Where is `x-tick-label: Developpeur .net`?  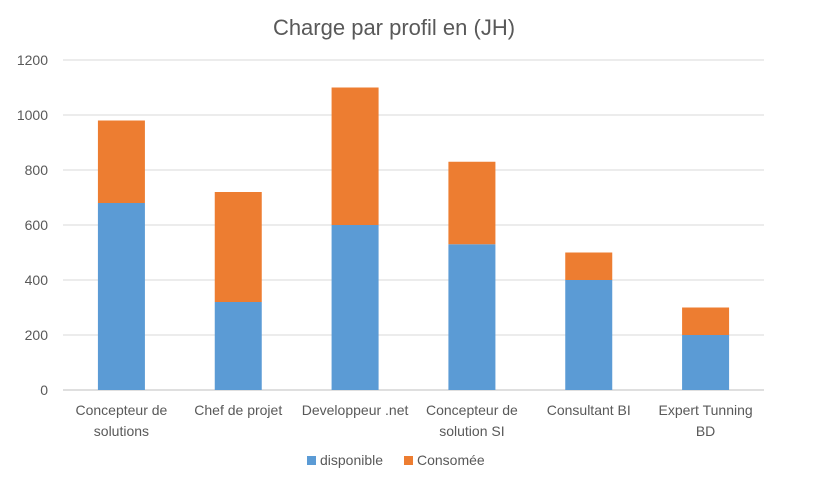 x-tick-label: Developpeur .net is located at coordinates (355, 410).